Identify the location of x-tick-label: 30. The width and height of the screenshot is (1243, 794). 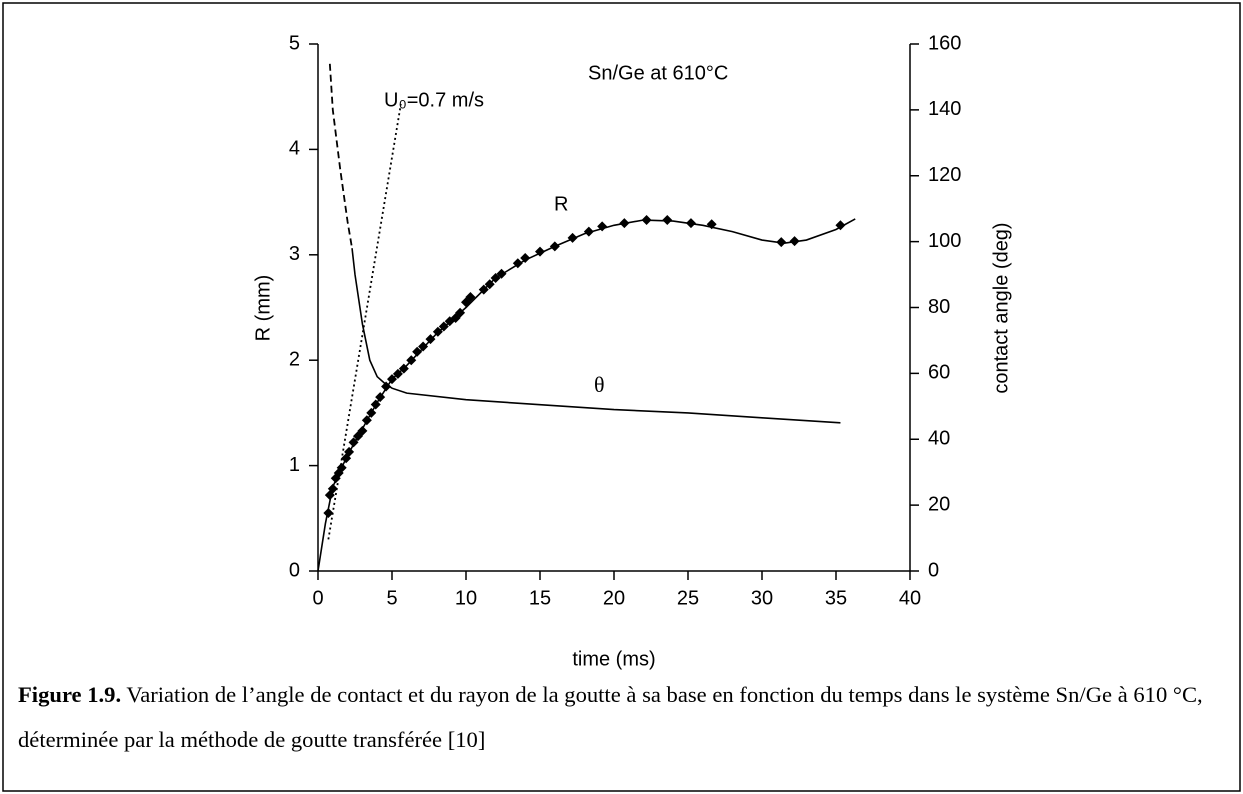
(762, 598).